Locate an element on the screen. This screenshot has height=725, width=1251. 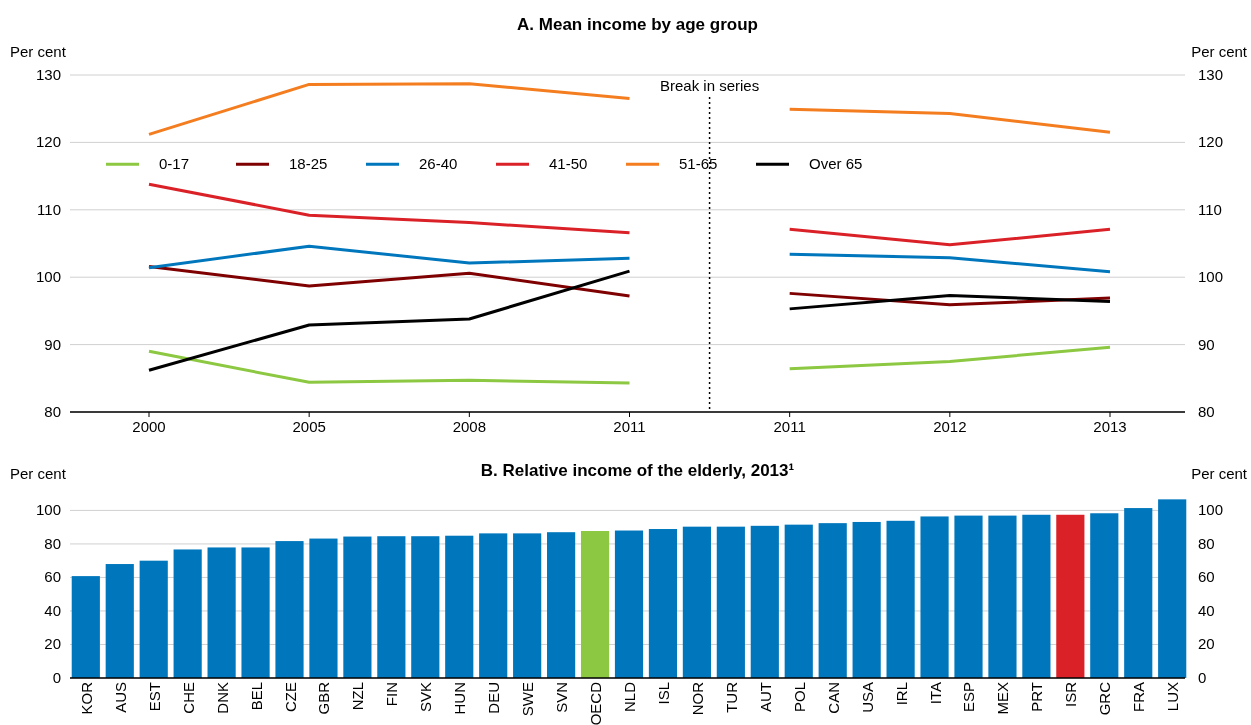
x-tick-label: DNK is located at coordinates (222, 698).